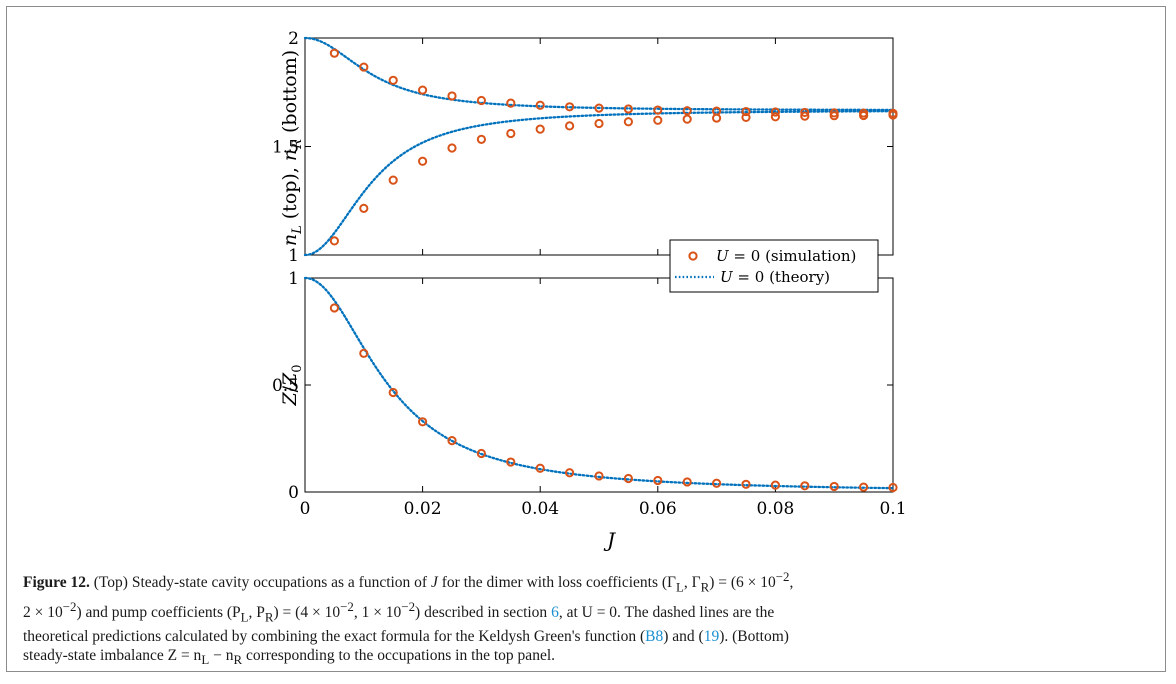  What do you see at coordinates (555, 612) in the screenshot?
I see `caption-link-section: 6` at bounding box center [555, 612].